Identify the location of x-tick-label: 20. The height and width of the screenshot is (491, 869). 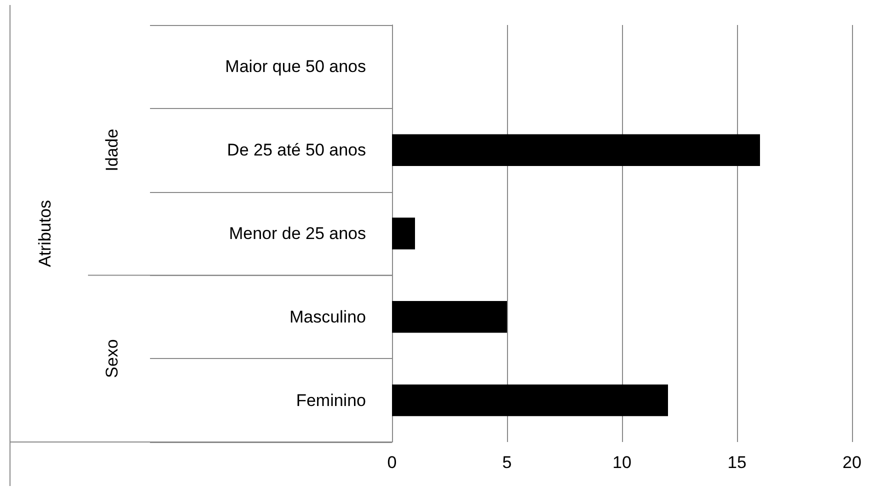
(852, 462).